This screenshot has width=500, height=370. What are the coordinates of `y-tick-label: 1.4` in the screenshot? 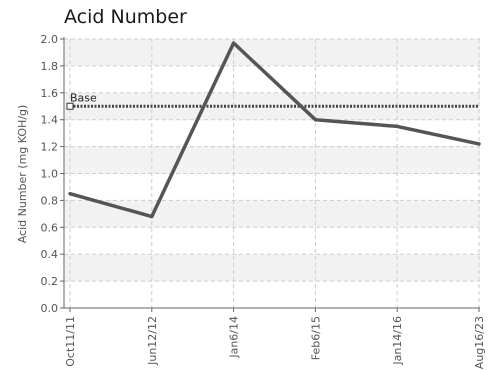 It's located at (50, 120).